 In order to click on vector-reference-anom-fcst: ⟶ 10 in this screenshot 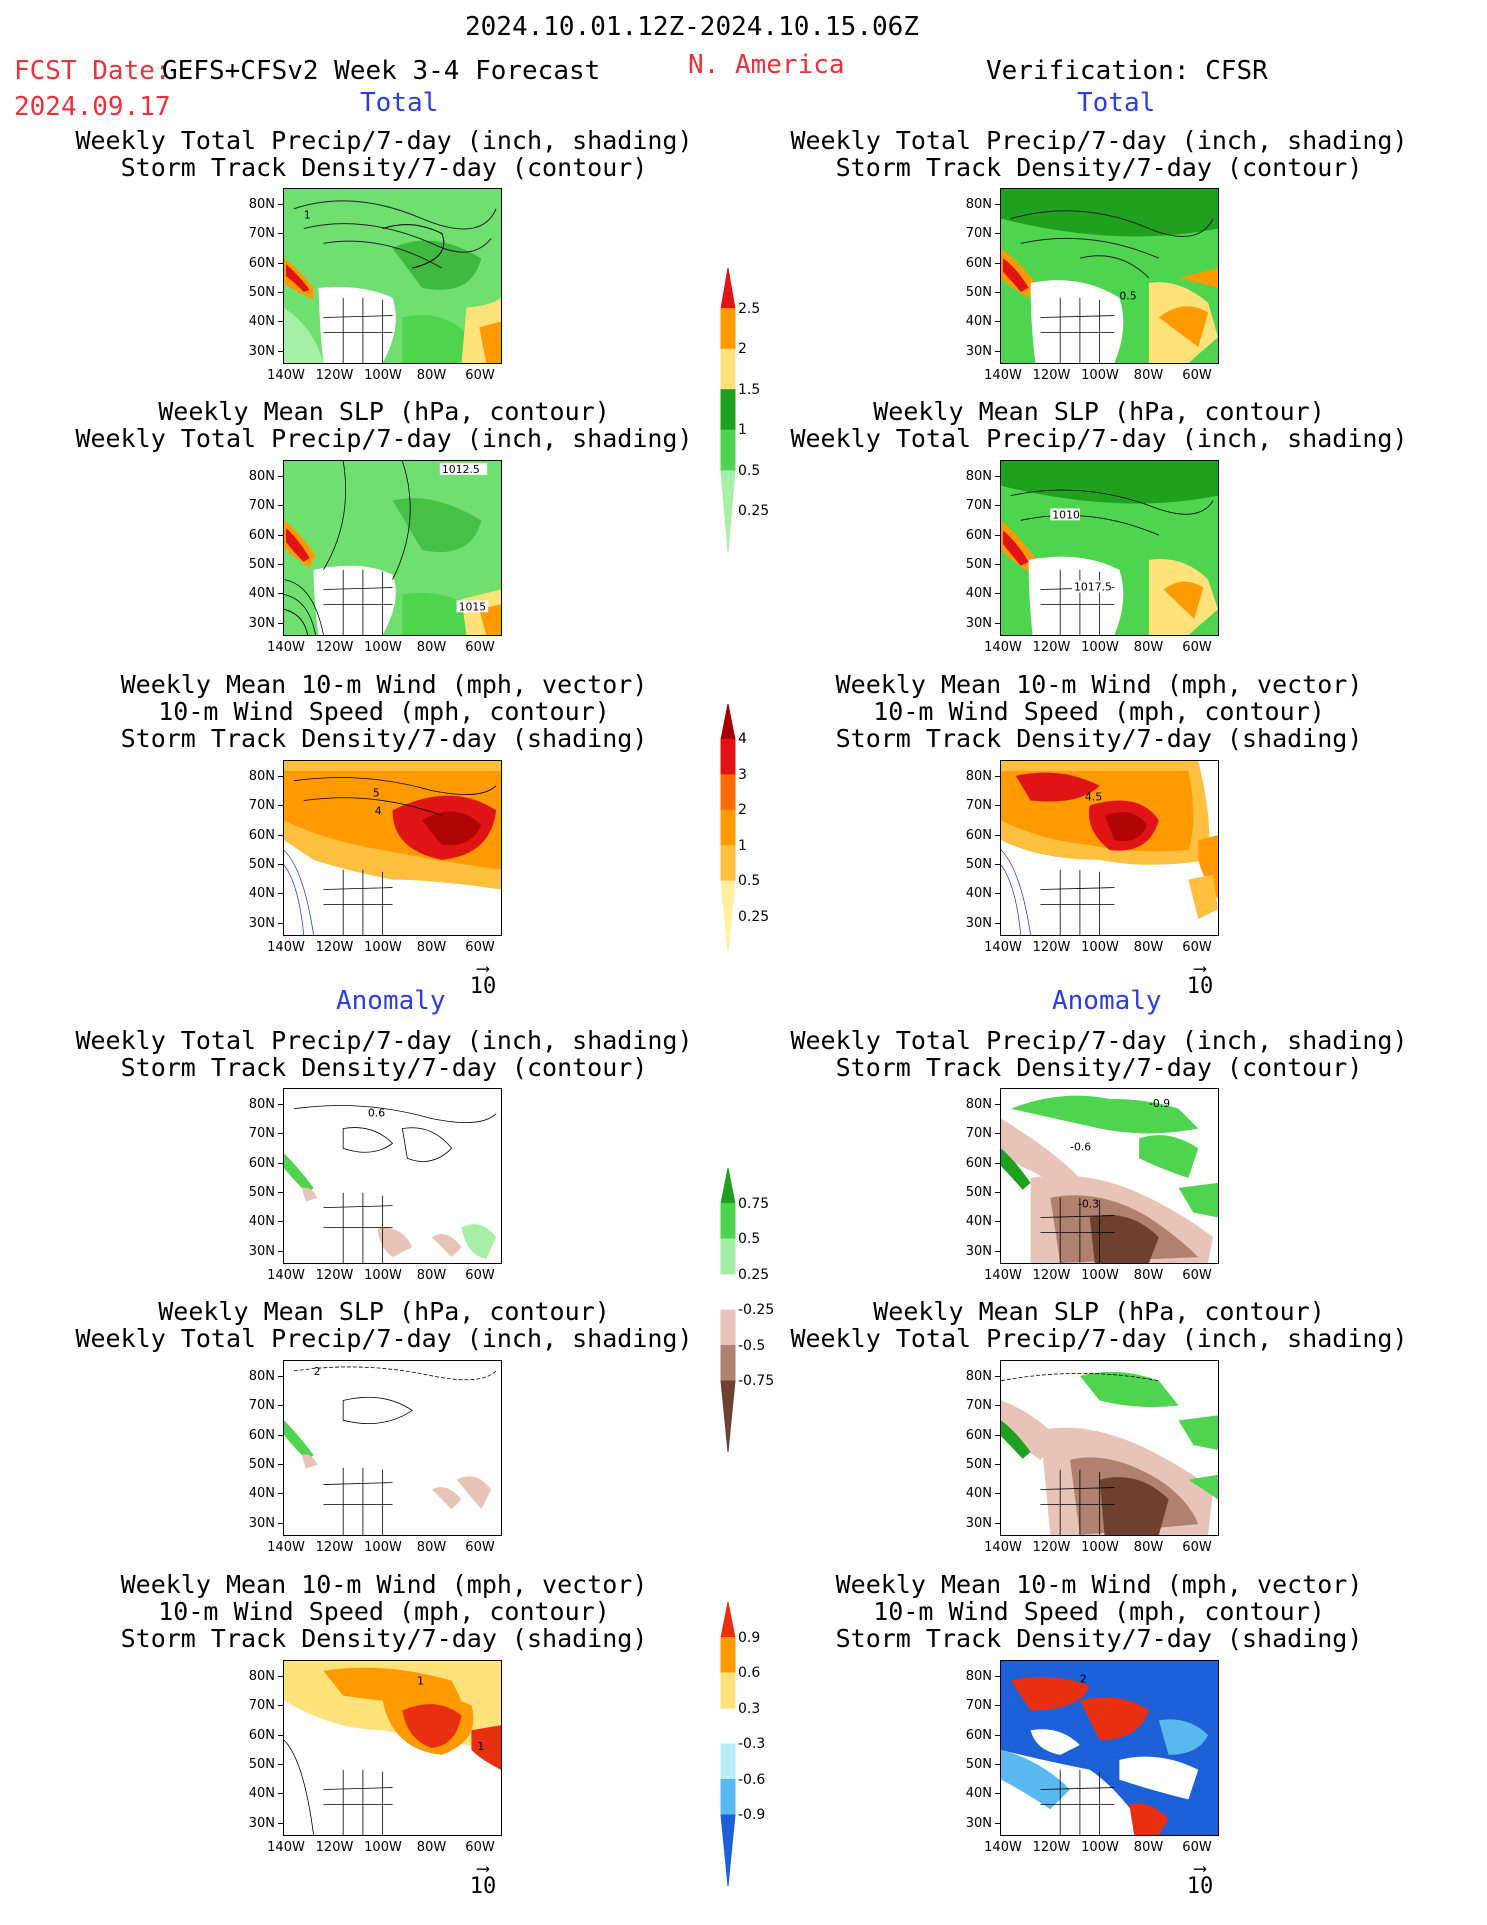, I will do `click(483, 1879)`.